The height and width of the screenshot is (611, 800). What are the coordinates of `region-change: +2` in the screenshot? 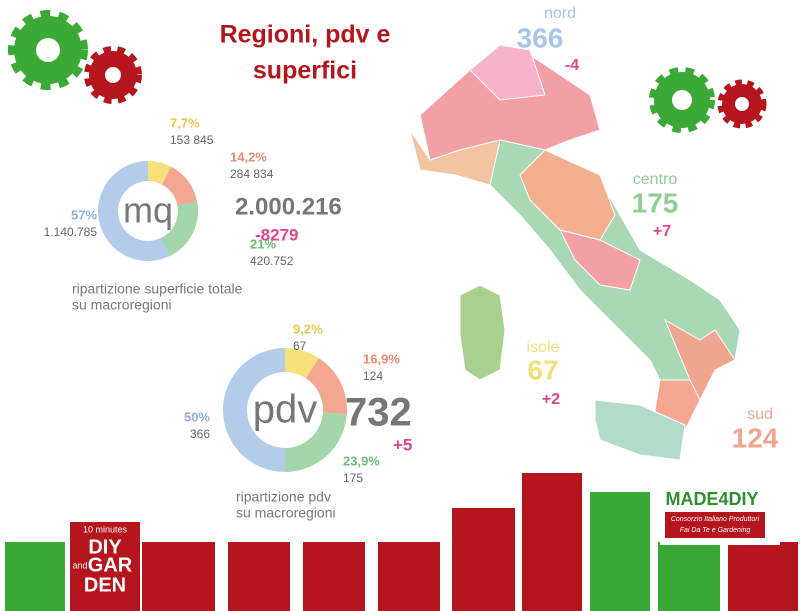 It's located at (551, 399).